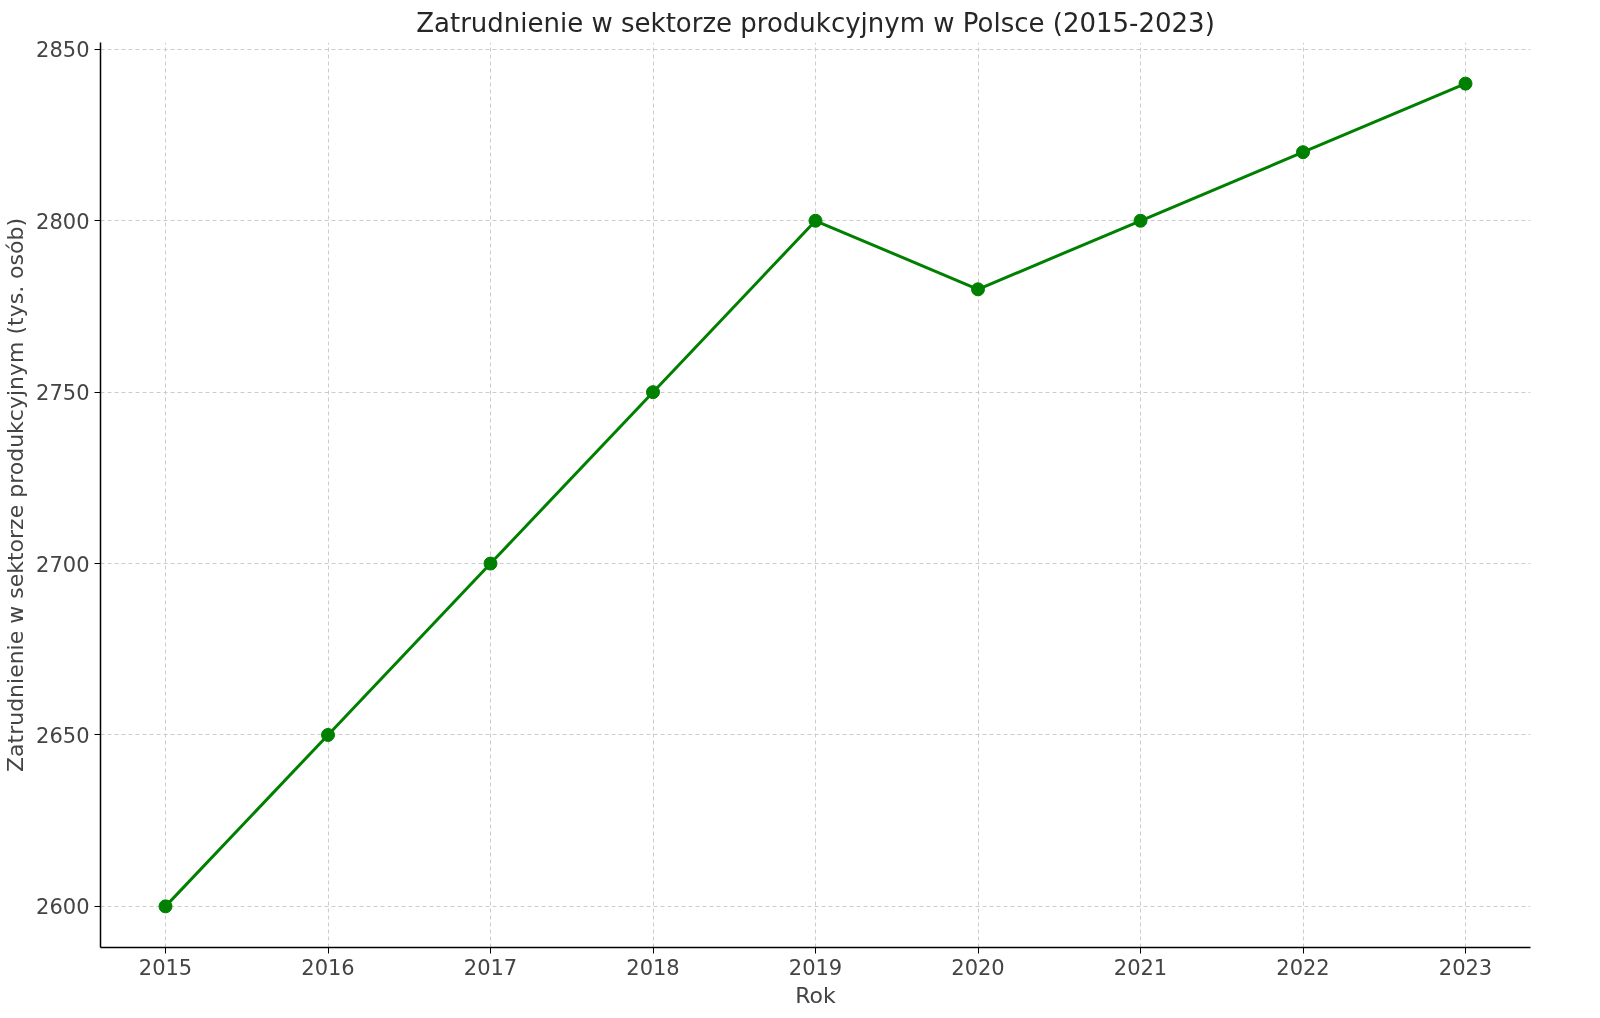  Describe the element at coordinates (815, 967) in the screenshot. I see `x-tick-label: 2019` at that location.